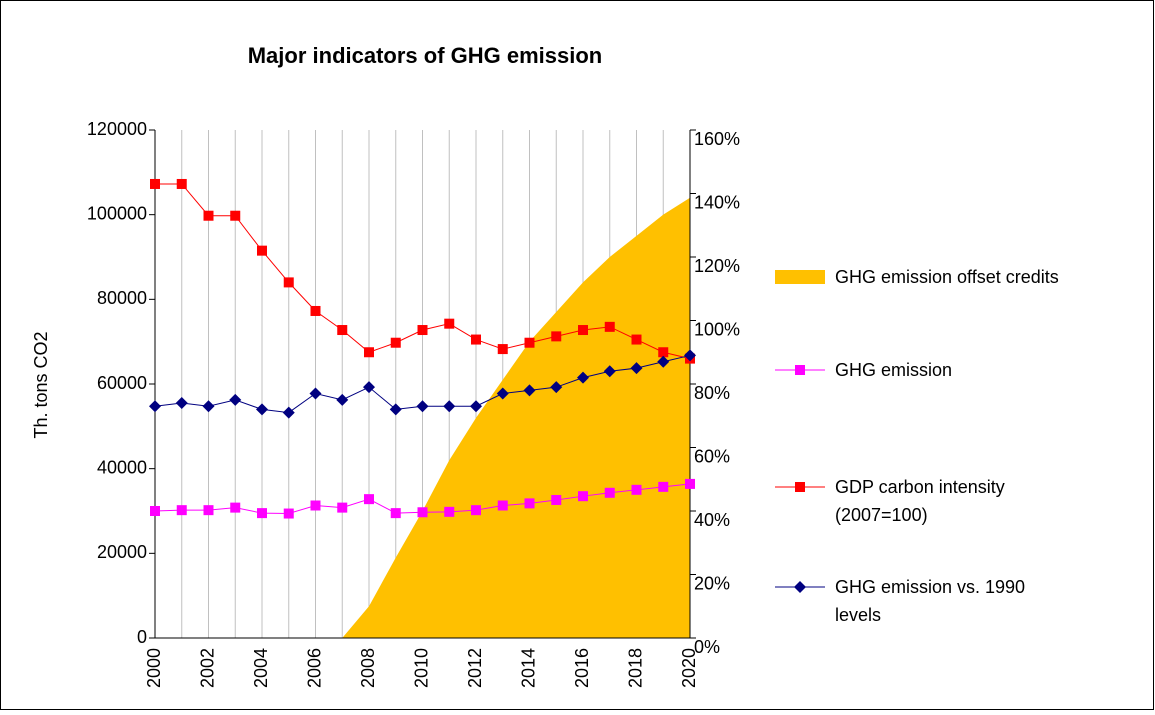 The height and width of the screenshot is (715, 1155). What do you see at coordinates (689, 668) in the screenshot?
I see `x-tick-label: 2020` at bounding box center [689, 668].